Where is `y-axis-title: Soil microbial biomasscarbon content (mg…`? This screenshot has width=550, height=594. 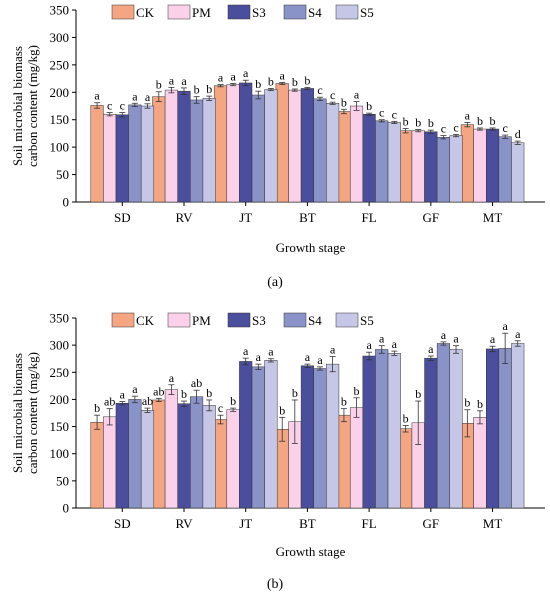
y-axis-title: Soil microbial biomasscarbon content (mg… is located at coordinates (25, 413).